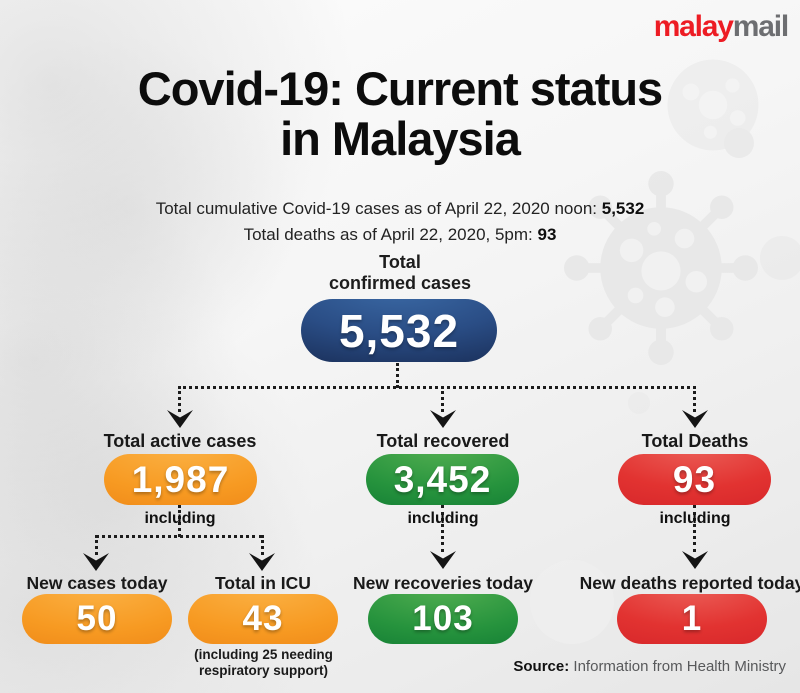 This screenshot has height=693, width=800. Describe the element at coordinates (623, 208) in the screenshot. I see `subtitle-line1-value: 5,532` at that location.